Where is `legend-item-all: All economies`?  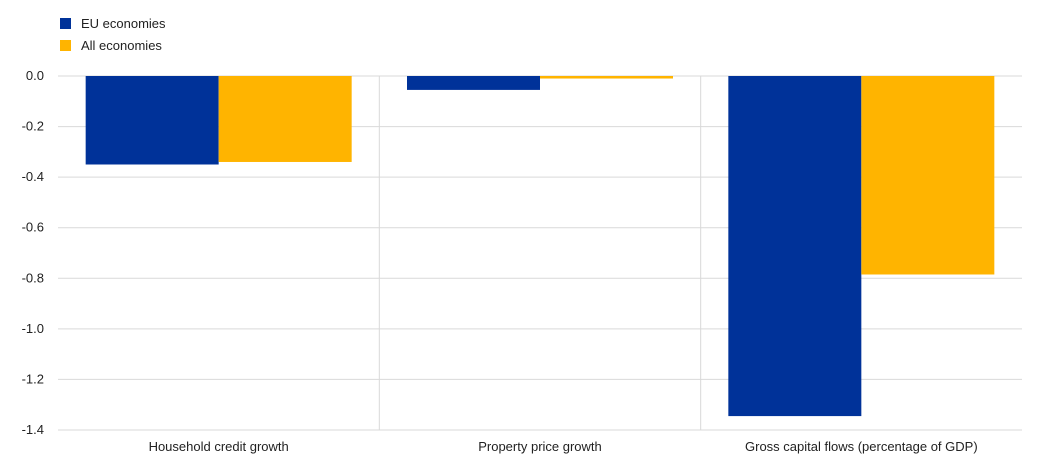
legend-item-all: All economies is located at coordinates (113, 45).